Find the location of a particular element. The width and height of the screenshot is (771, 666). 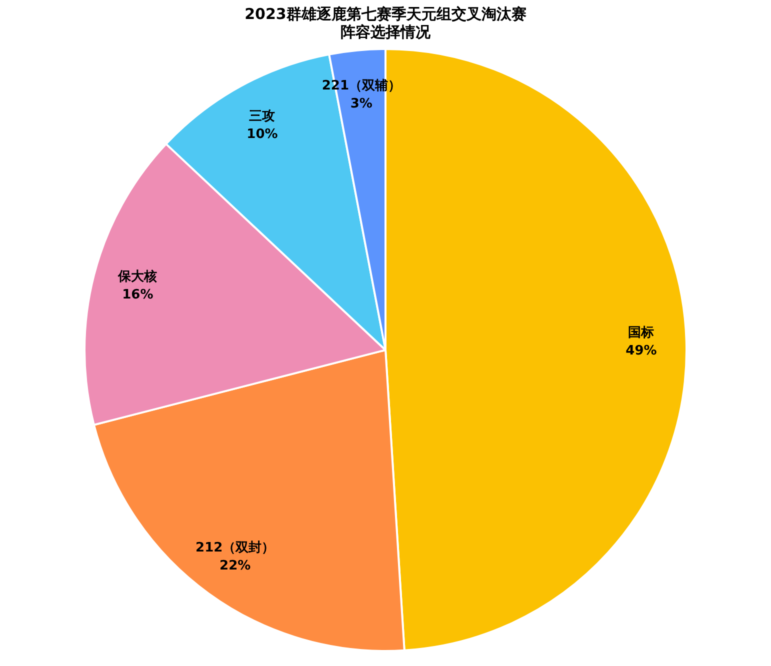

slice-label: 保大核 is located at coordinates (137, 276).